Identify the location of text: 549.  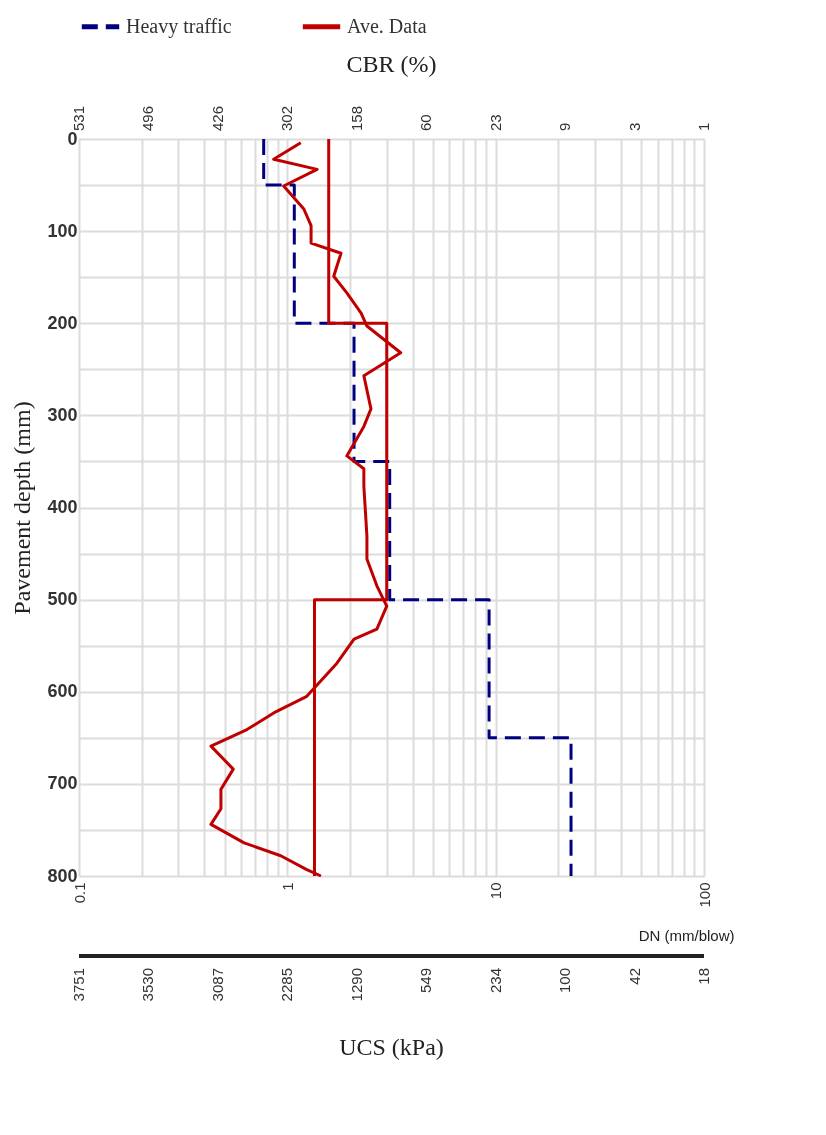
(426, 981).